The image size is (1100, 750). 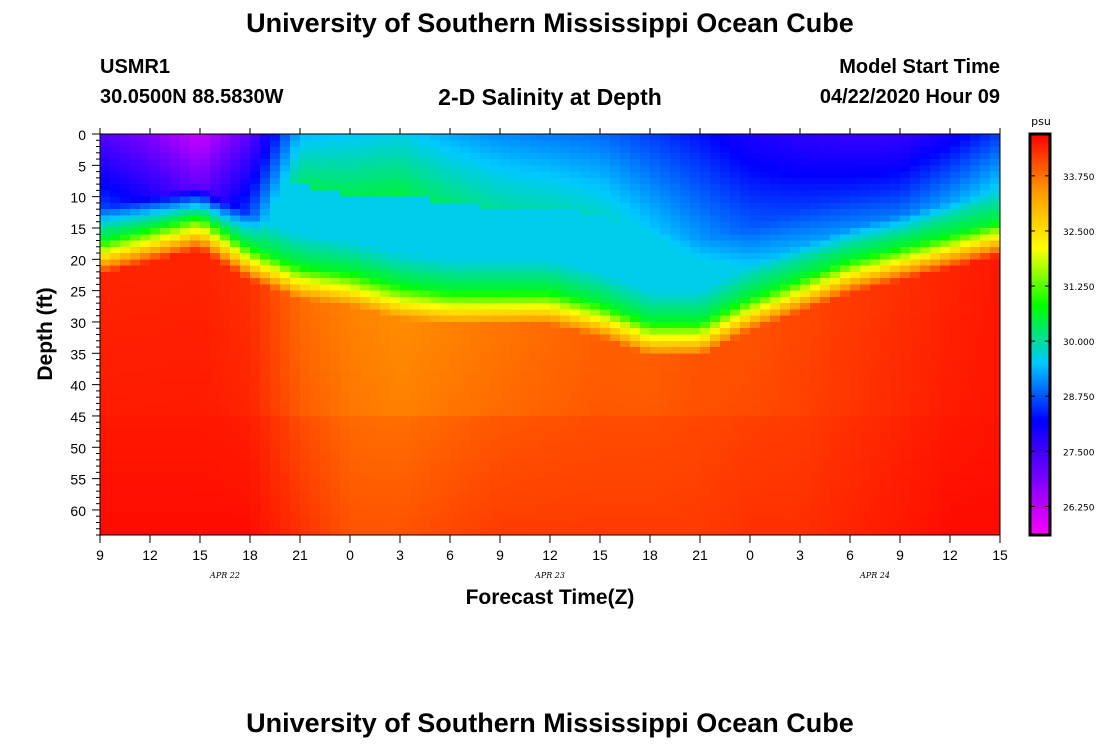 What do you see at coordinates (82, 166) in the screenshot?
I see `y-tick-label: 5` at bounding box center [82, 166].